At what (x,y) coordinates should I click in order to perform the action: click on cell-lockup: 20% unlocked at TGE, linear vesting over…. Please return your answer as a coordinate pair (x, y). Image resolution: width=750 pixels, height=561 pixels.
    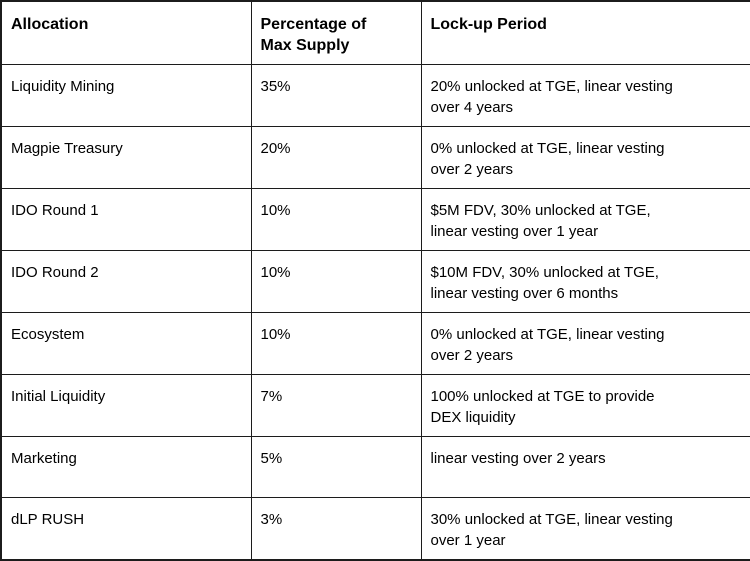
    Looking at the image, I should click on (585, 95).